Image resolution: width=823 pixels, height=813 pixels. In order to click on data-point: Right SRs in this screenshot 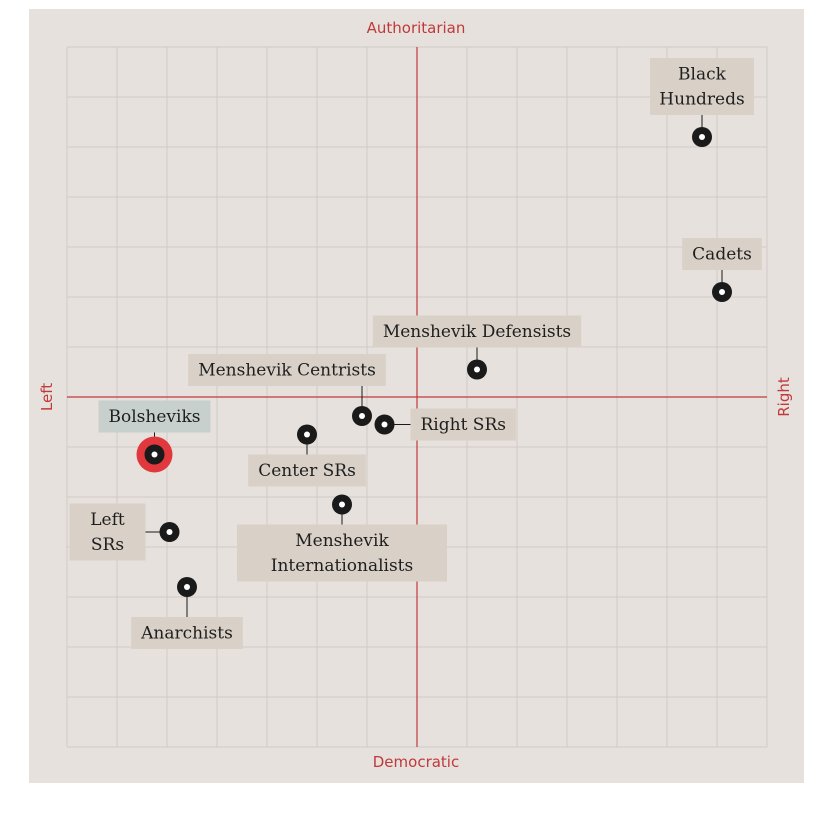, I will do `click(445, 424)`.